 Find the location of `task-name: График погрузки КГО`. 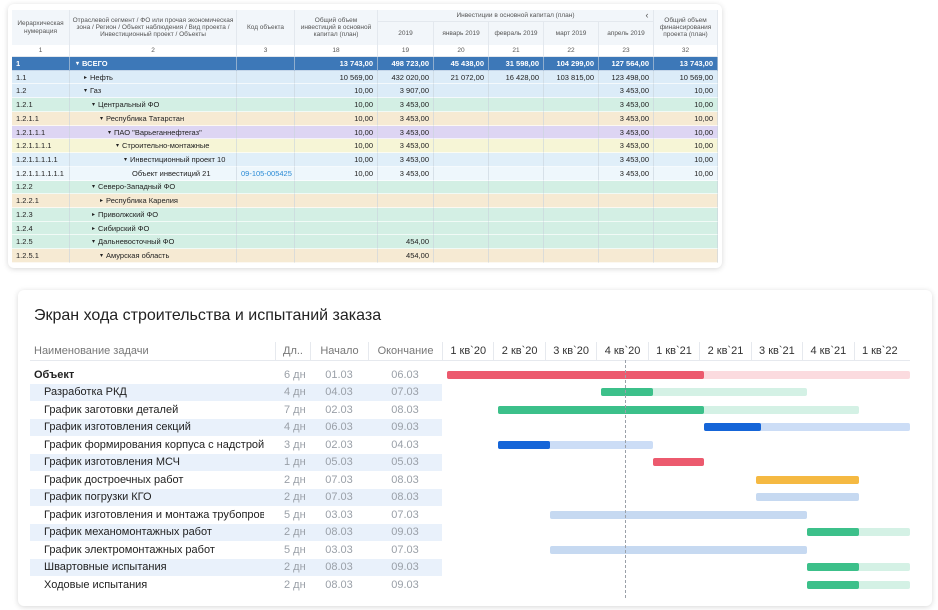

task-name: График погрузки КГО is located at coordinates (98, 497).